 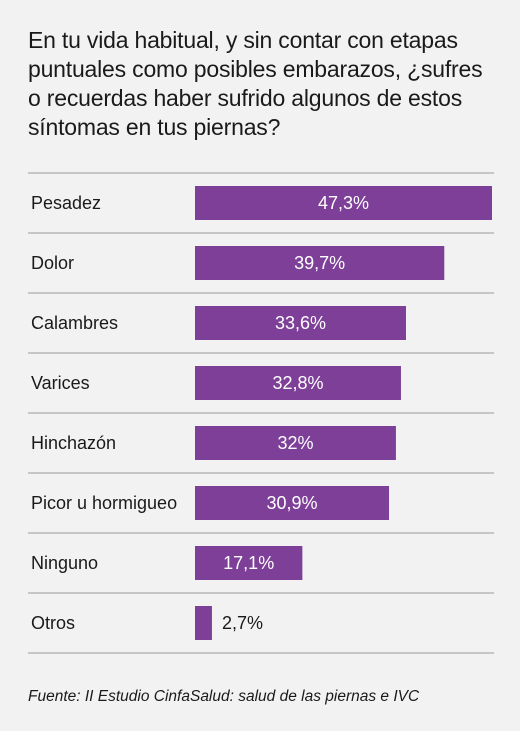 I want to click on category-label: Hinchazón, so click(x=73, y=443).